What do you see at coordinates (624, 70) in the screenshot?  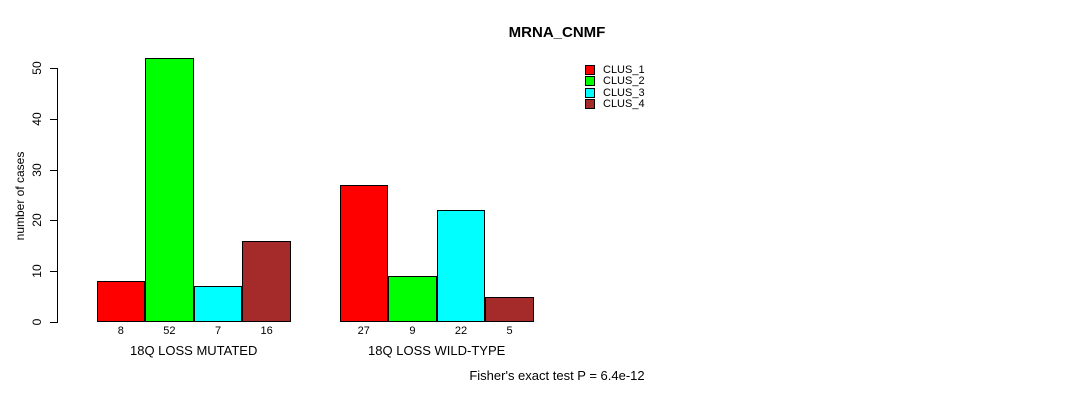 I see `legend-label: CLUS_1` at bounding box center [624, 70].